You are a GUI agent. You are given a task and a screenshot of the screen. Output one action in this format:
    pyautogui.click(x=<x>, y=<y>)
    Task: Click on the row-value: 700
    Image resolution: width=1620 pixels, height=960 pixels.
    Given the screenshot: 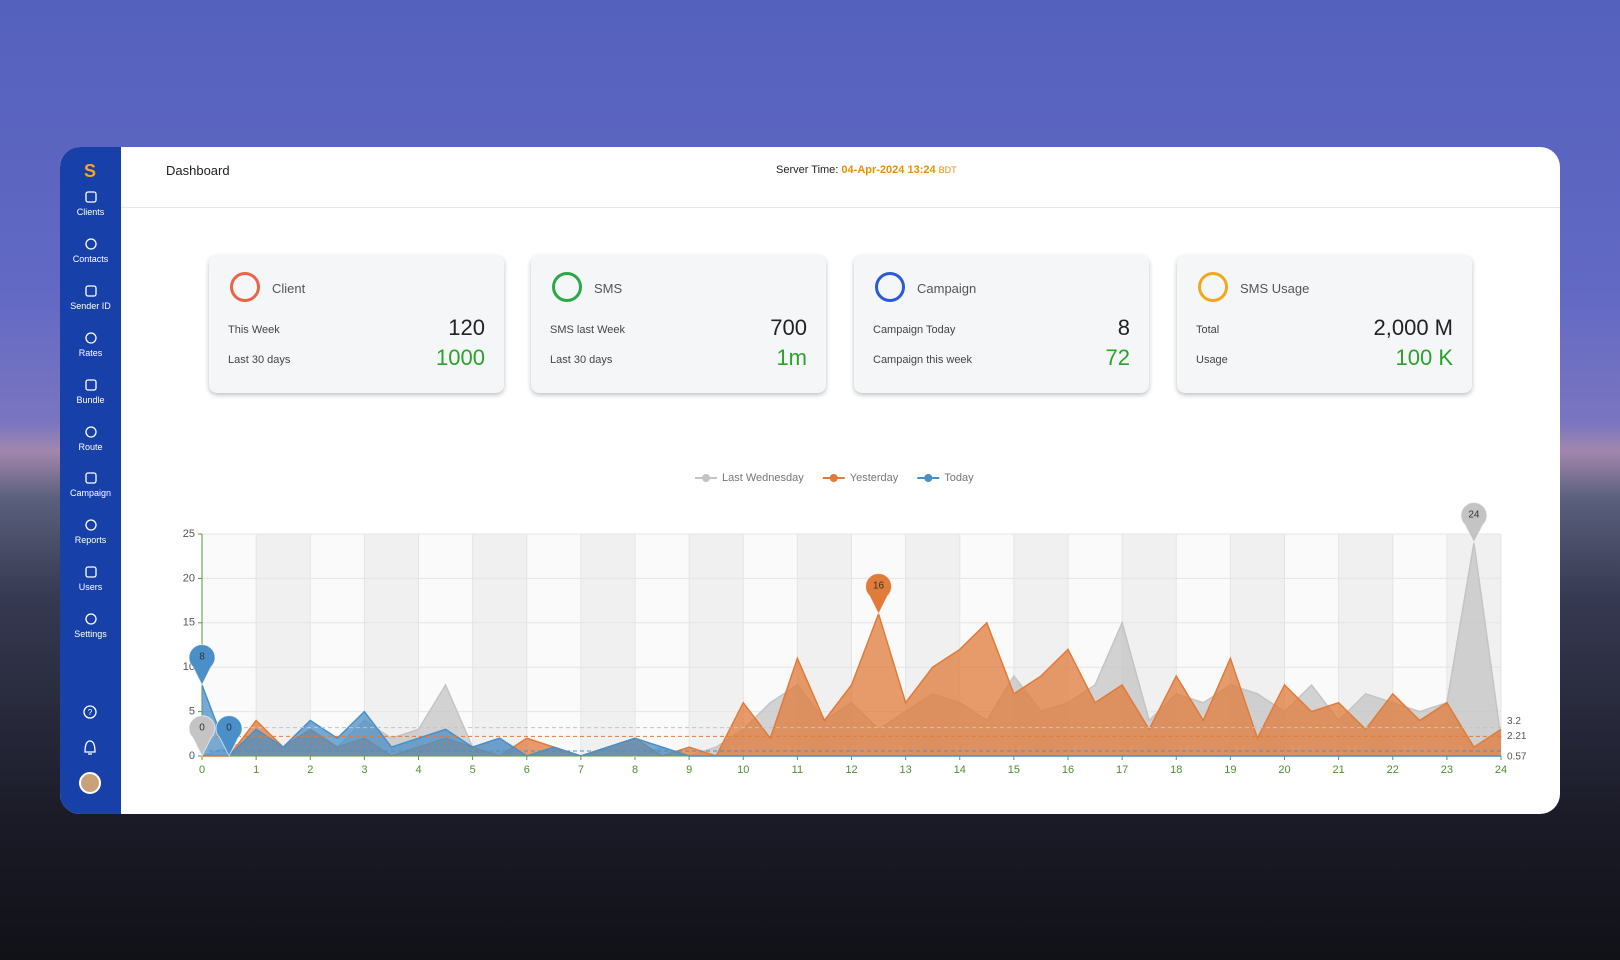 What is the action you would take?
    pyautogui.click(x=788, y=327)
    